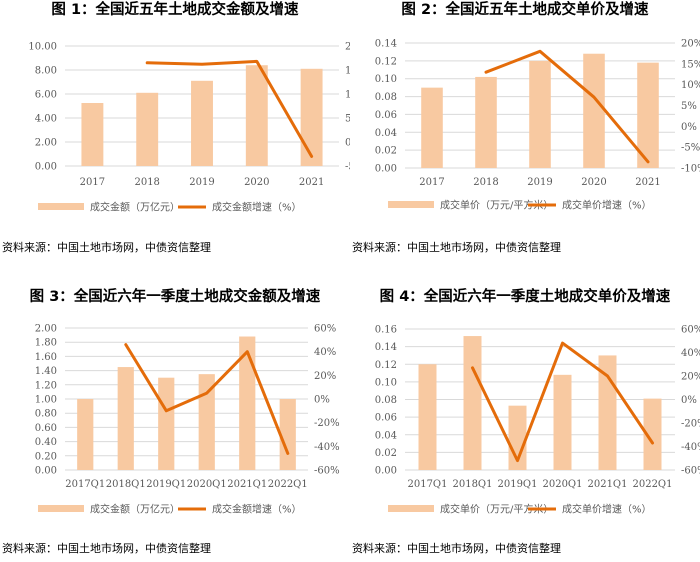 This screenshot has width=700, height=562. What do you see at coordinates (46, 95) in the screenshot?
I see `y-tick-label: 6.00` at bounding box center [46, 95].